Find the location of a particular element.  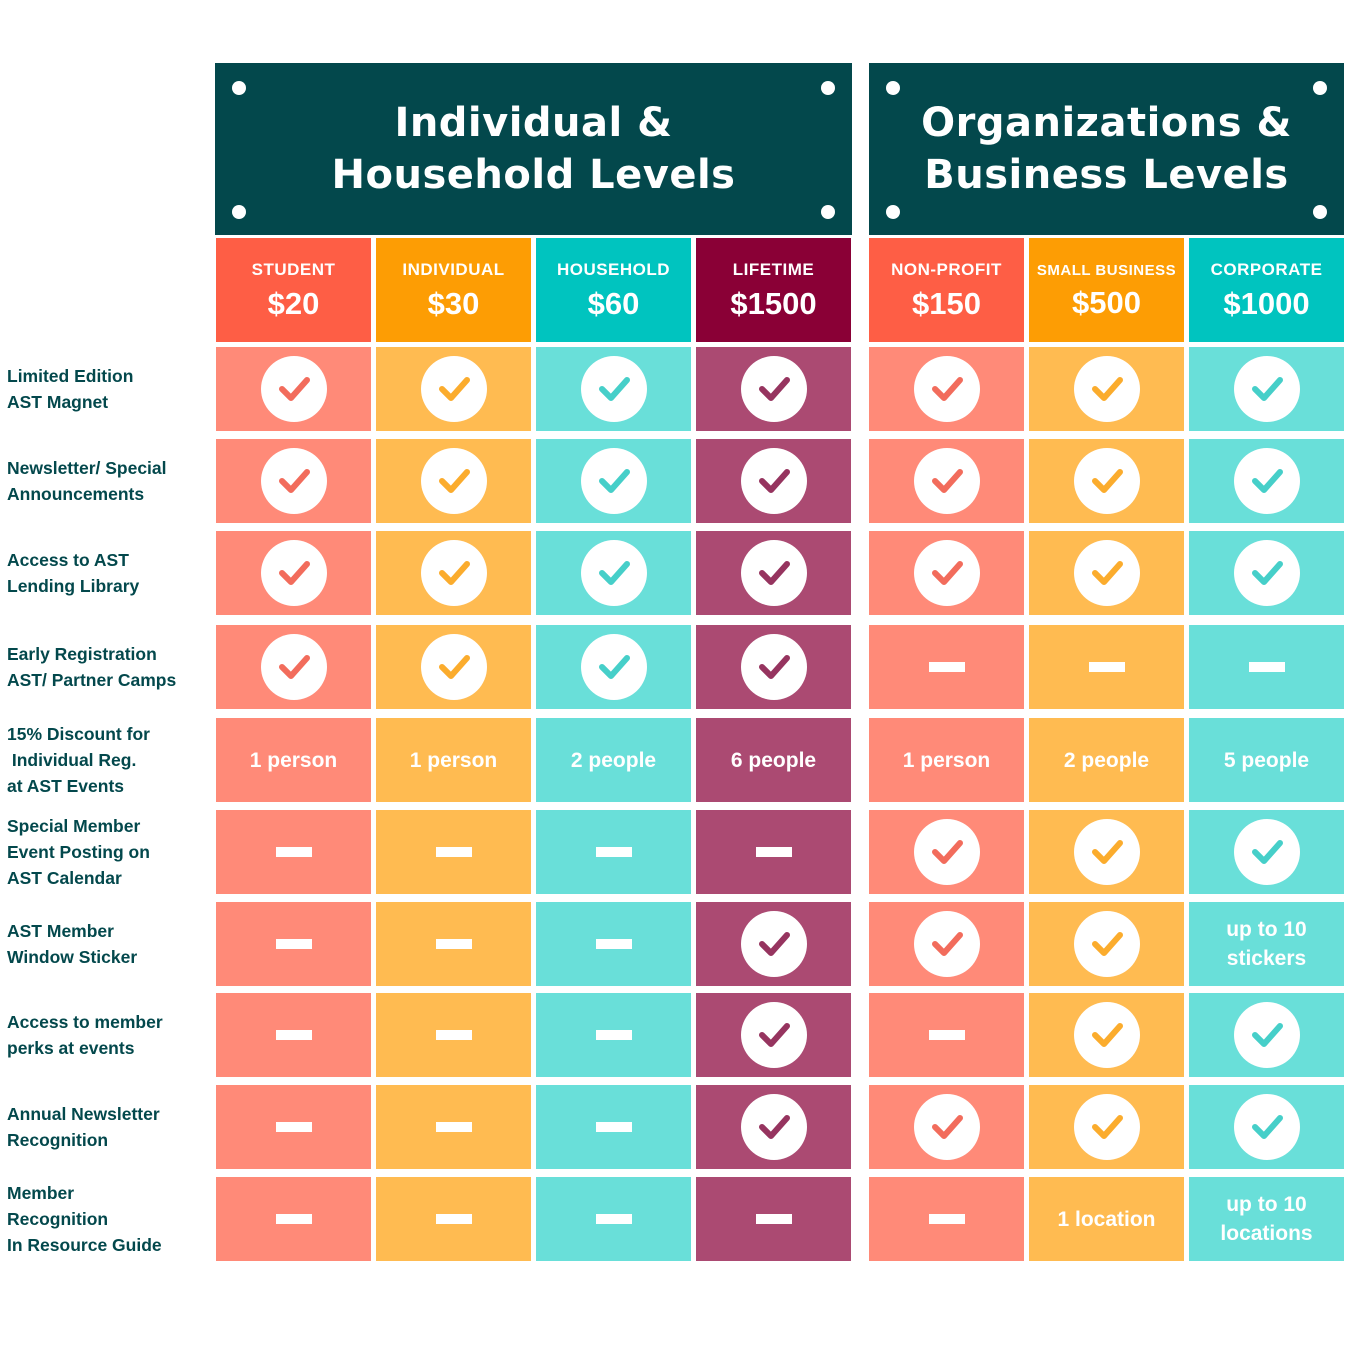

benefit-cell: 5 people is located at coordinates (1266, 760).